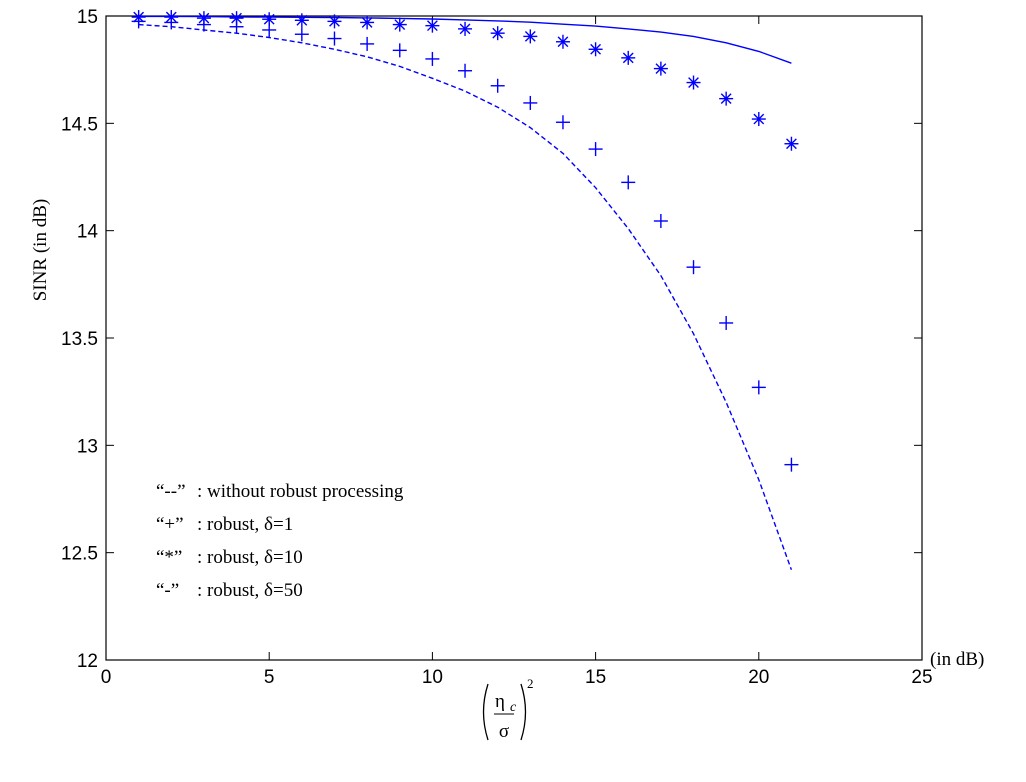 The width and height of the screenshot is (1026, 782). I want to click on y-tick-label: 13.5, so click(79, 339).